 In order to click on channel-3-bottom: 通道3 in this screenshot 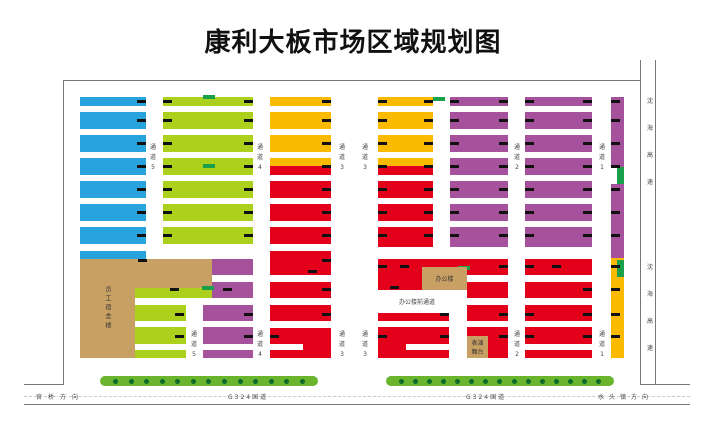, I will do `click(341, 344)`.